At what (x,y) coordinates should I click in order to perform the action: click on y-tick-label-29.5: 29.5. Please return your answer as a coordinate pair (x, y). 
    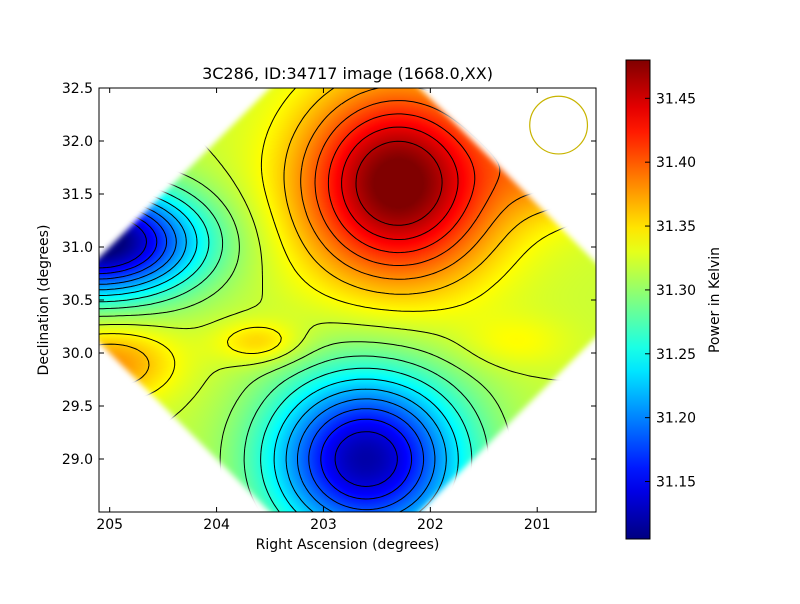
    Looking at the image, I should click on (77, 407).